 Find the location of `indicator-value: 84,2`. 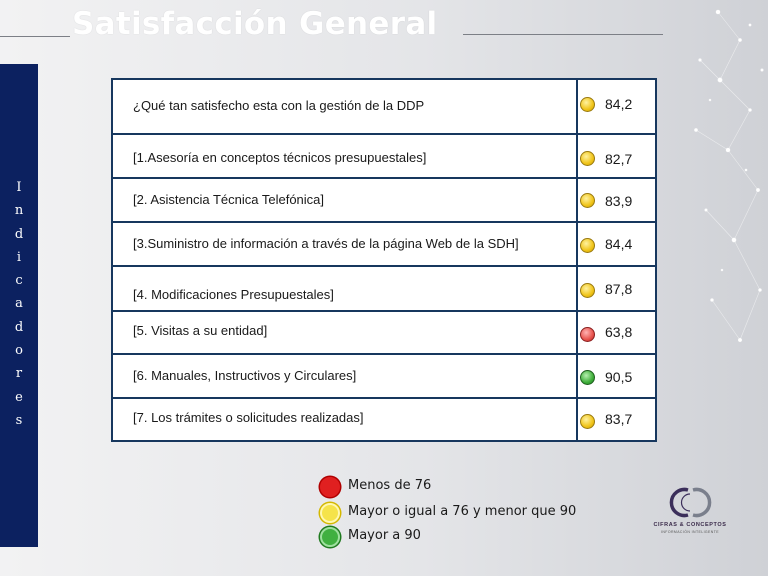

indicator-value: 84,2 is located at coordinates (619, 104).